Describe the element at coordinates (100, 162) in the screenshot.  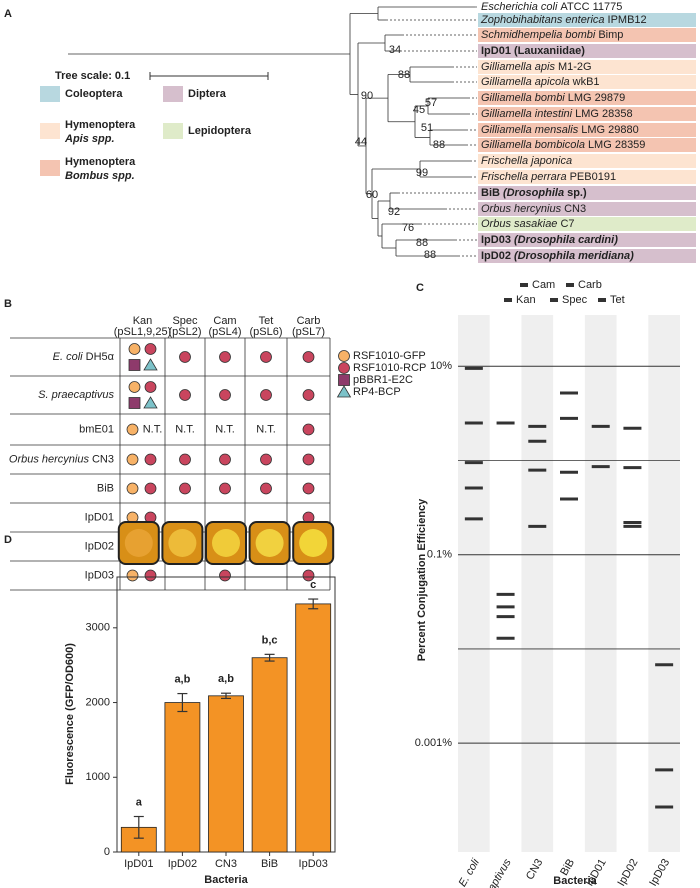
I see `legend-label: Hymenoptera` at that location.